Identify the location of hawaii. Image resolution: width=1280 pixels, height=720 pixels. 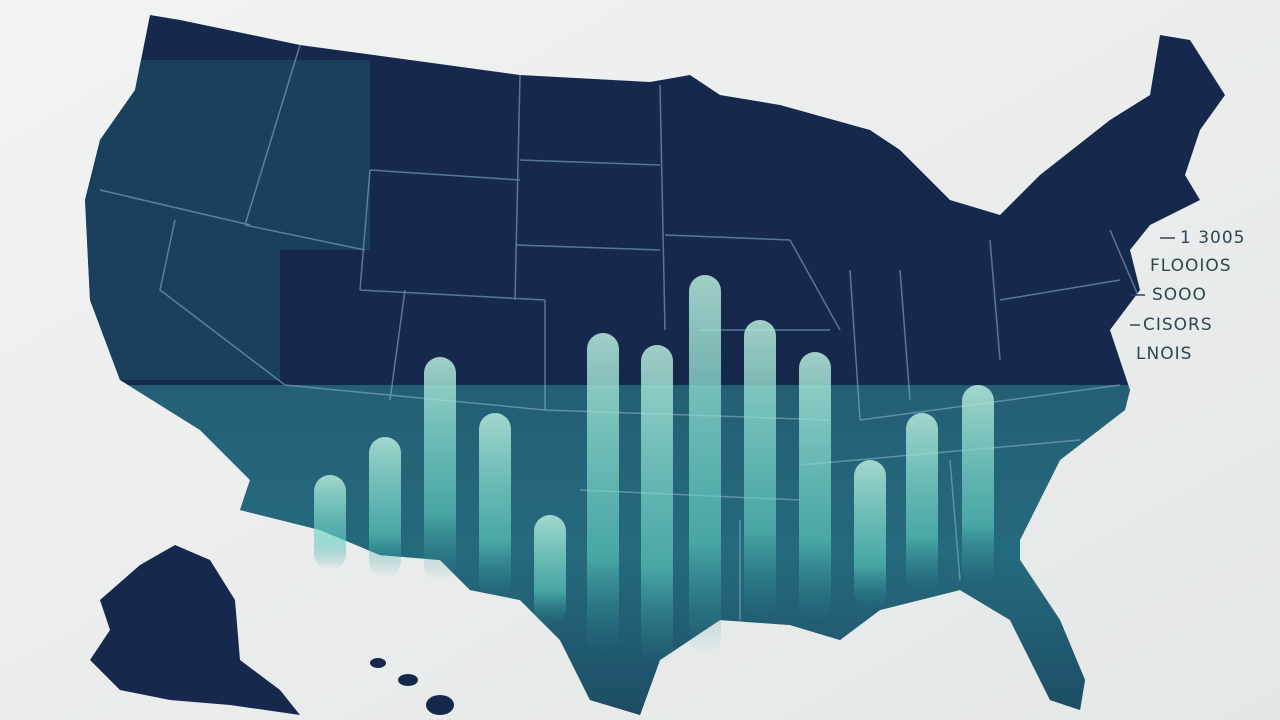
(412, 686).